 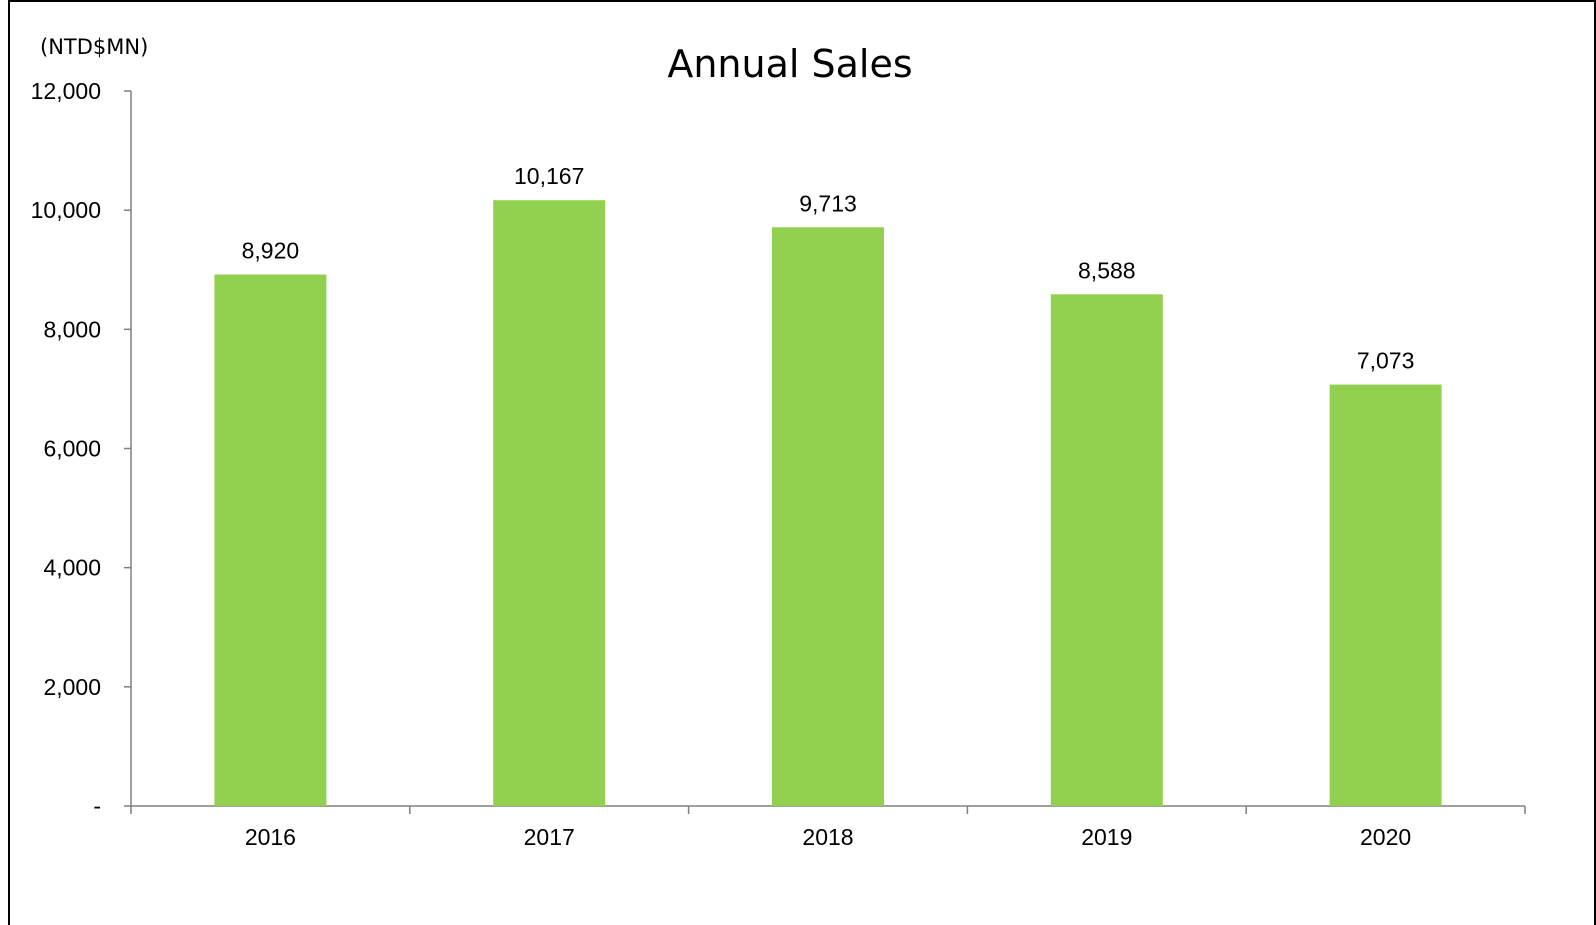 I want to click on x-tick-label-2019: 2019, so click(x=1106, y=837).